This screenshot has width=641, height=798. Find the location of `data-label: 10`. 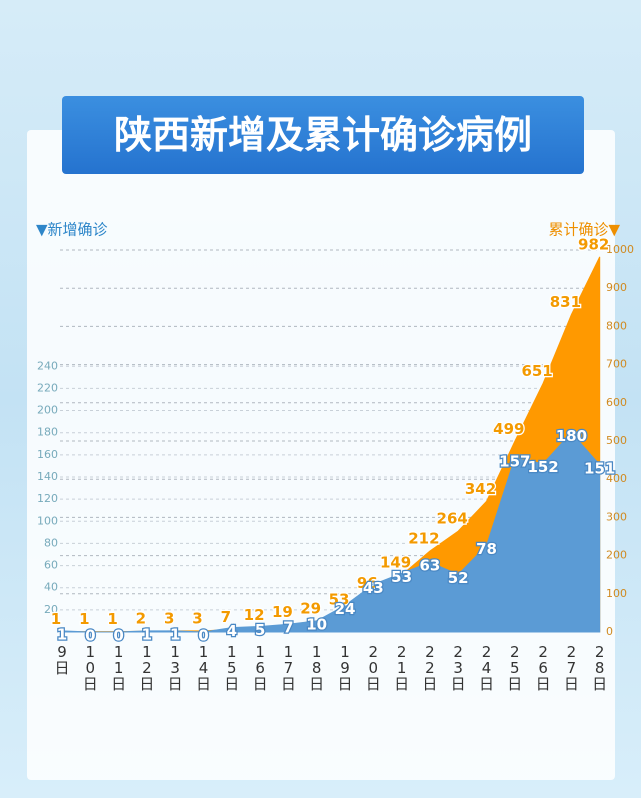

data-label: 10 is located at coordinates (316, 624).